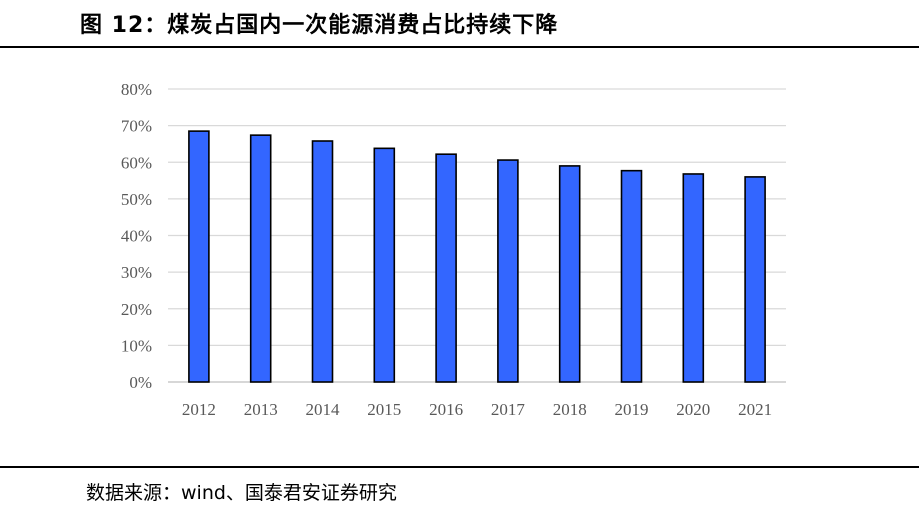 The image size is (919, 521). What do you see at coordinates (570, 409) in the screenshot?
I see `x-tick-label: 2018` at bounding box center [570, 409].